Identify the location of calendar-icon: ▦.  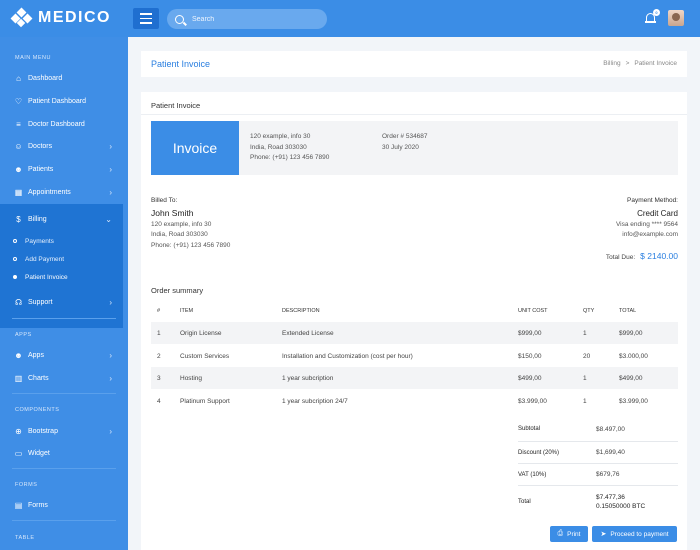
(18, 192).